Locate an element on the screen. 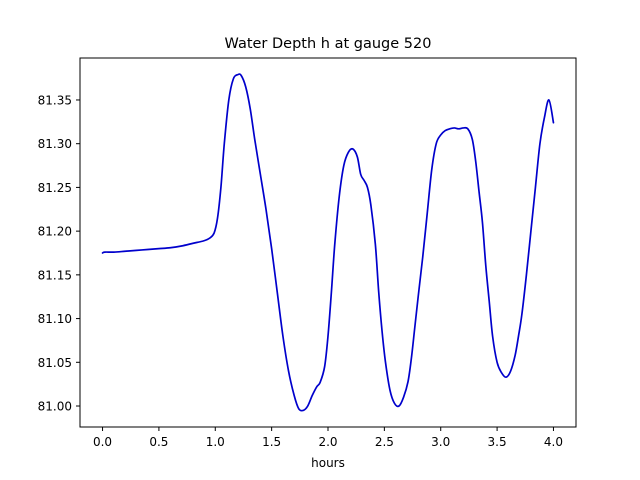 This screenshot has height=480, width=640. y-tick-label: 81.10 is located at coordinates (55, 319).